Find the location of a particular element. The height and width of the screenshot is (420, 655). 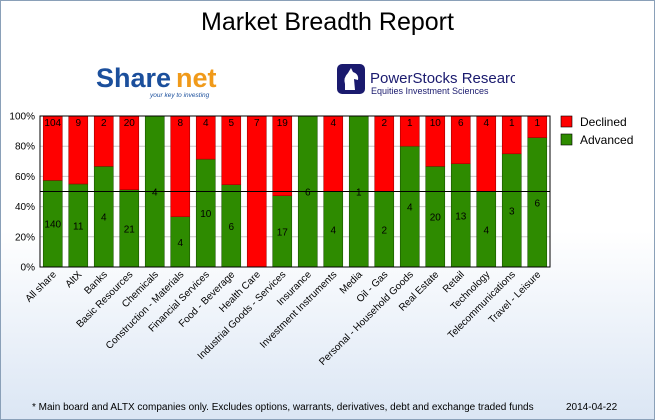

sharenet-logo-net: net is located at coordinates (196, 78).